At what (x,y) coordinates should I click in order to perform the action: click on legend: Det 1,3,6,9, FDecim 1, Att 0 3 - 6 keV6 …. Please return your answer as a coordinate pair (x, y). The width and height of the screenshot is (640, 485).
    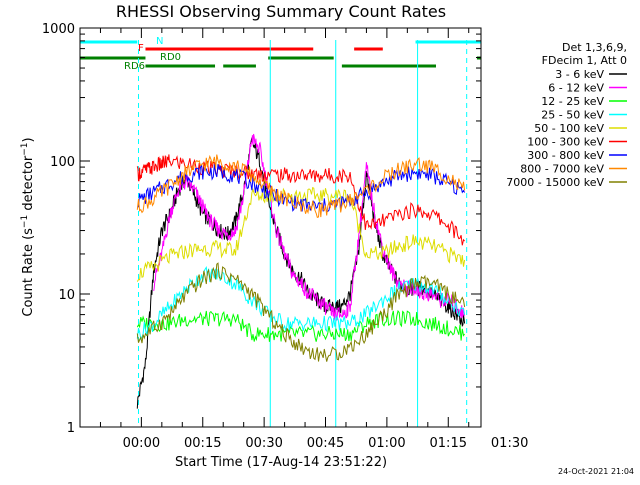
    Looking at the image, I should click on (566, 115).